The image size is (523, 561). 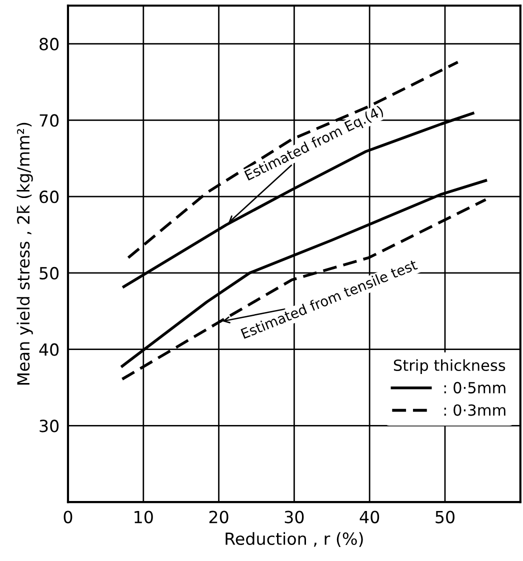 I want to click on y-tick-label: 80, so click(x=49, y=44).